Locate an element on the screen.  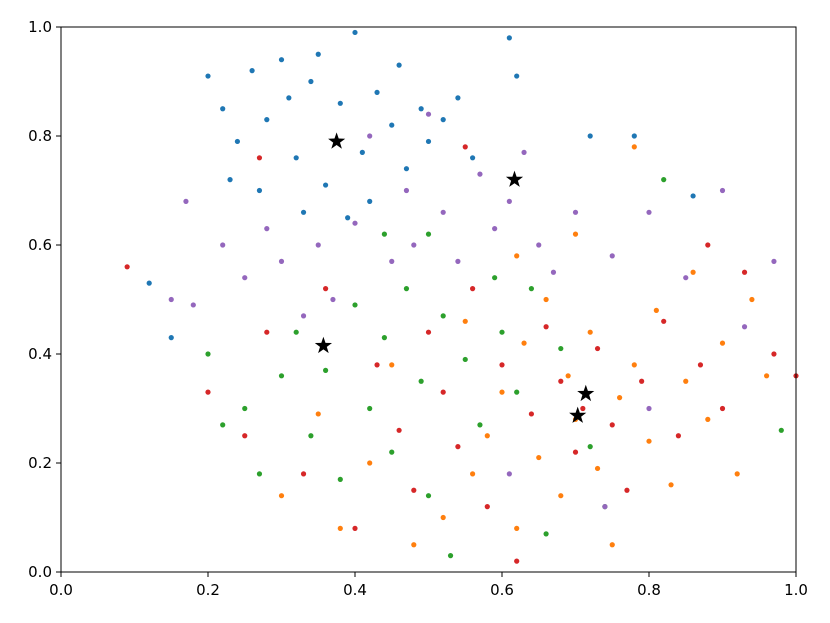
y-tick-label: 0.4 is located at coordinates (40, 354).